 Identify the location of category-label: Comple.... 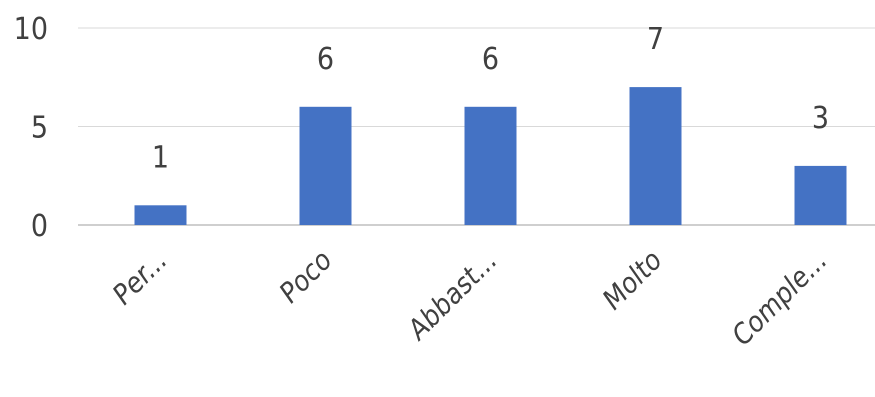
(779, 298).